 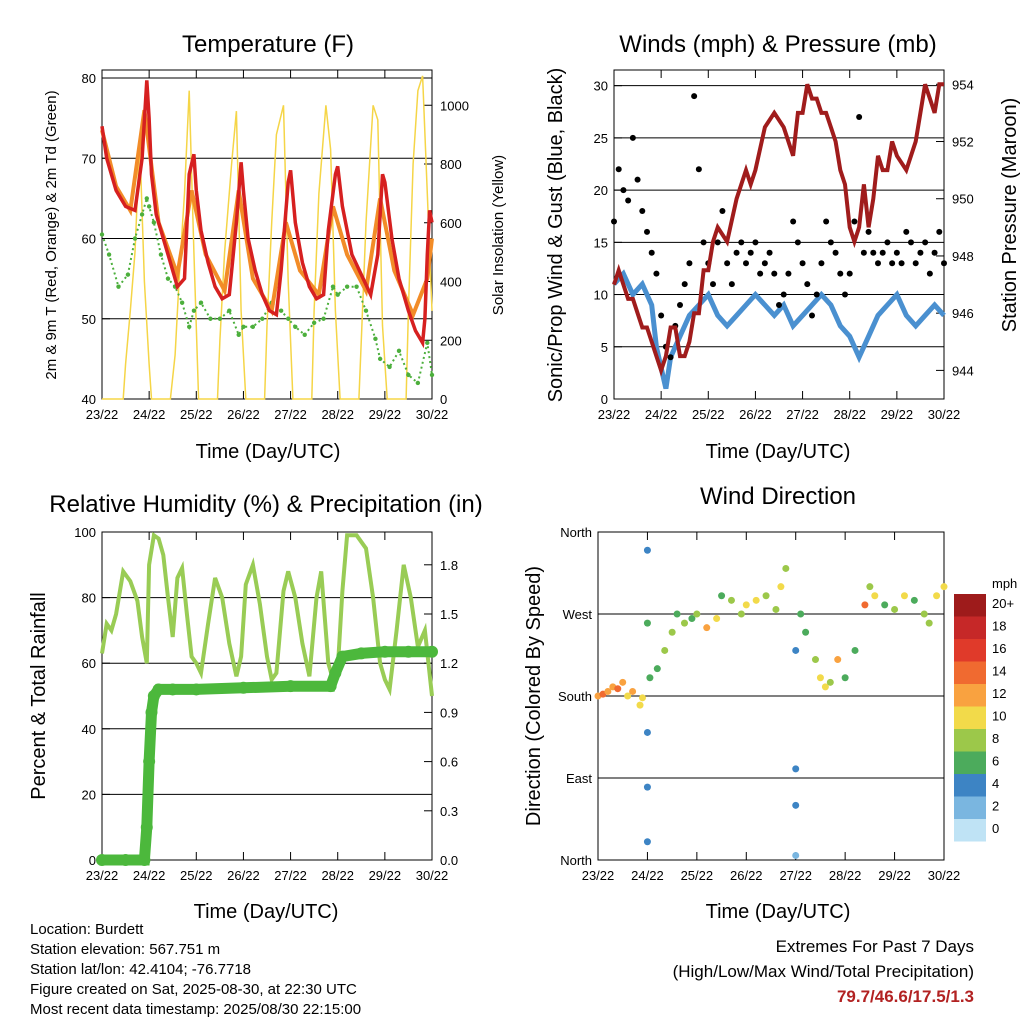 What do you see at coordinates (995, 761) in the screenshot?
I see `legend-label: 6` at bounding box center [995, 761].